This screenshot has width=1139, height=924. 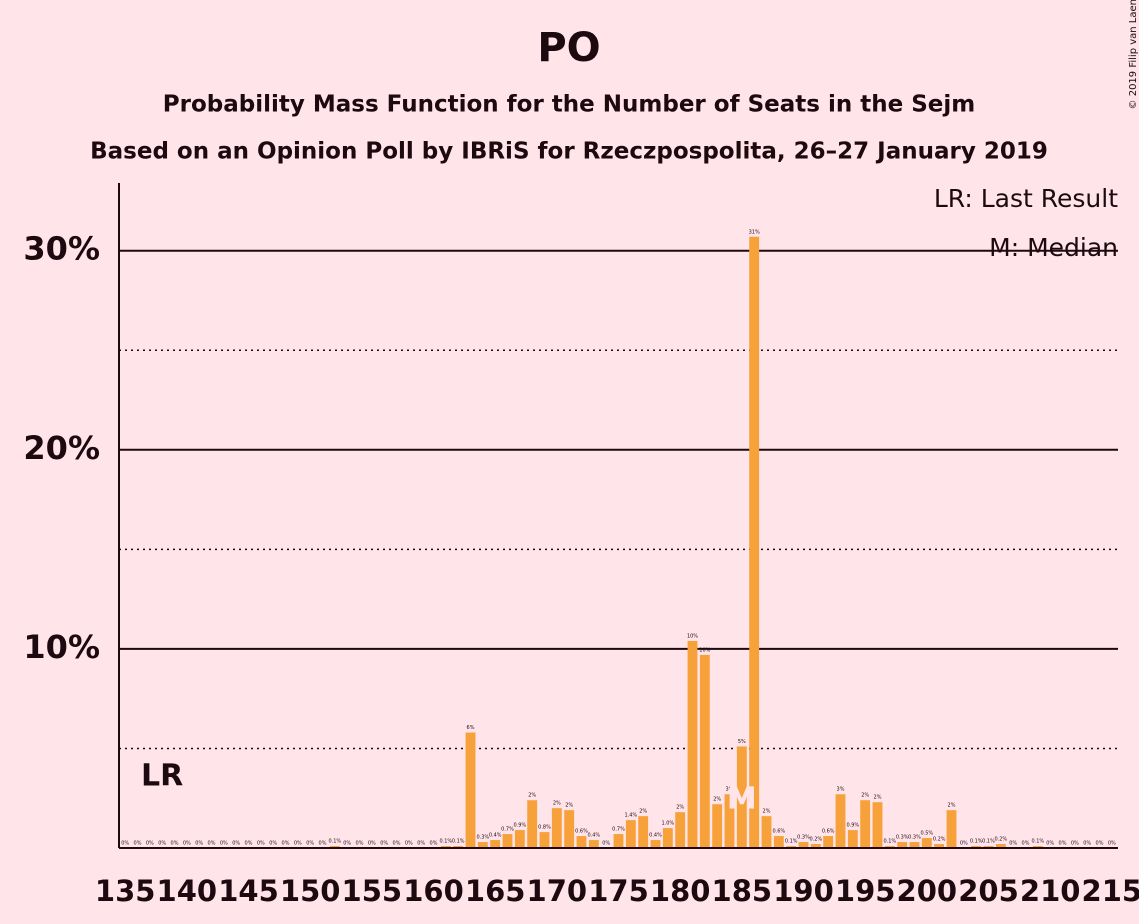 I want to click on x-tick-label: 190, so click(x=803, y=891).